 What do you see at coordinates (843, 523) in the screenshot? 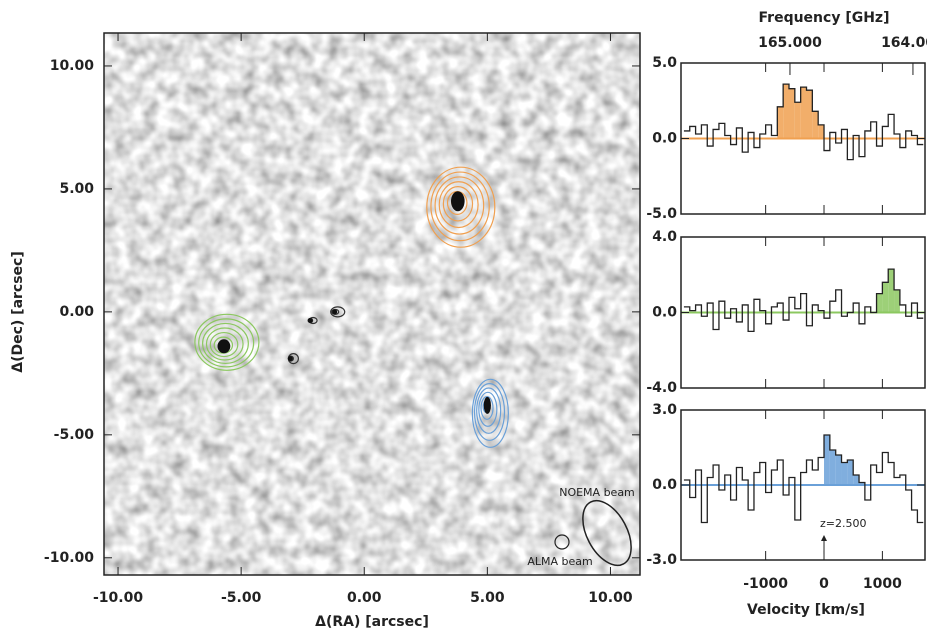
I see `annotation: z=2.500` at bounding box center [843, 523].